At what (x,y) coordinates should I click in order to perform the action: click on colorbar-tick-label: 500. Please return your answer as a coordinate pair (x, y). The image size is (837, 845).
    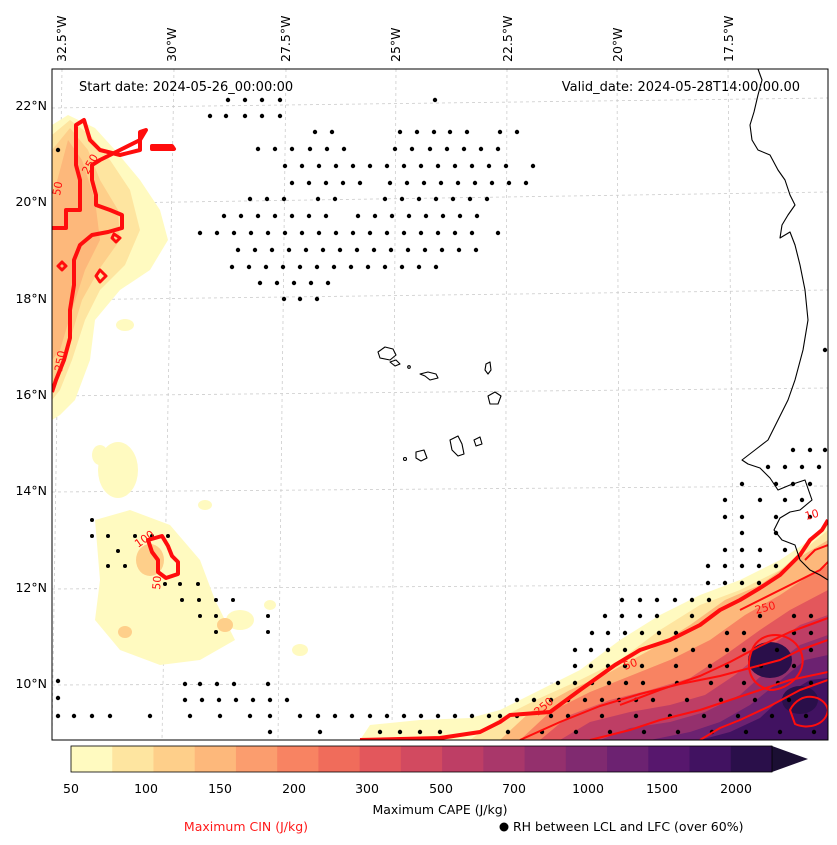
    Looking at the image, I should click on (441, 788).